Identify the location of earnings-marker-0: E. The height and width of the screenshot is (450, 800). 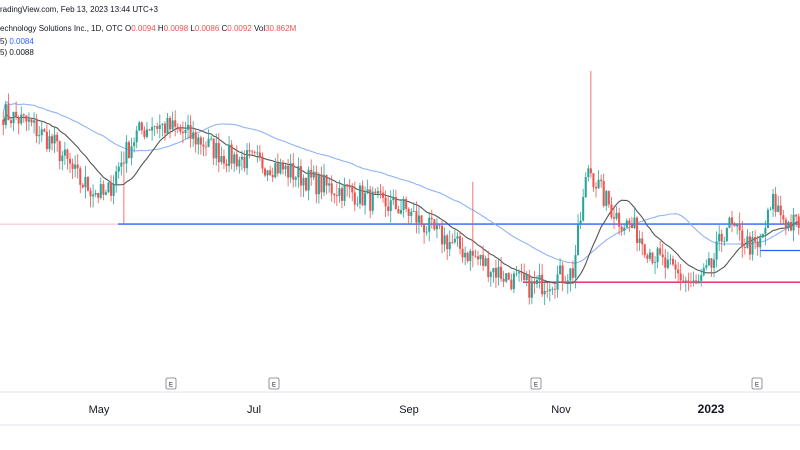
(171, 383).